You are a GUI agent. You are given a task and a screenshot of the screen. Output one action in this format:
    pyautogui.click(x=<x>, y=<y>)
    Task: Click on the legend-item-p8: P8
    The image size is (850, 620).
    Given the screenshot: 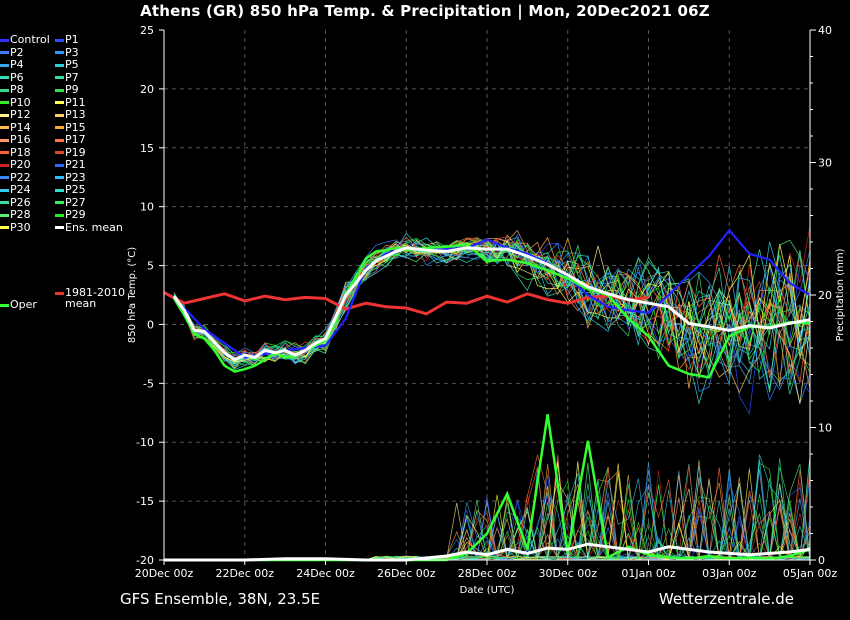 What is the action you would take?
    pyautogui.click(x=12, y=90)
    